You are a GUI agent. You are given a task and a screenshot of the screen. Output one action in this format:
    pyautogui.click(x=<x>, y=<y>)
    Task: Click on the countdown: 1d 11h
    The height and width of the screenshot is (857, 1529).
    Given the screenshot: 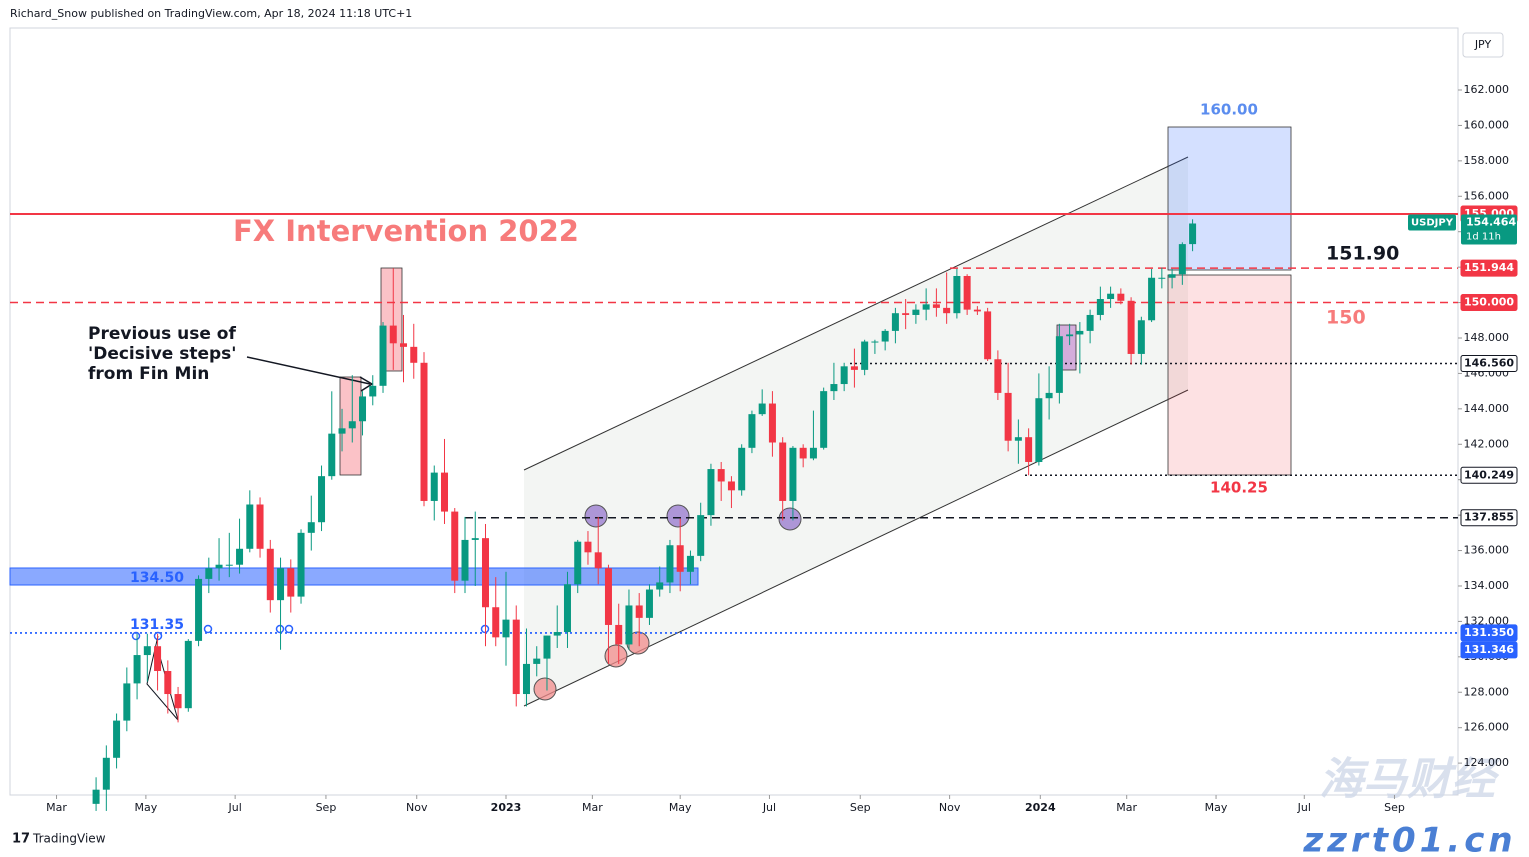 What is the action you would take?
    pyautogui.click(x=1483, y=236)
    